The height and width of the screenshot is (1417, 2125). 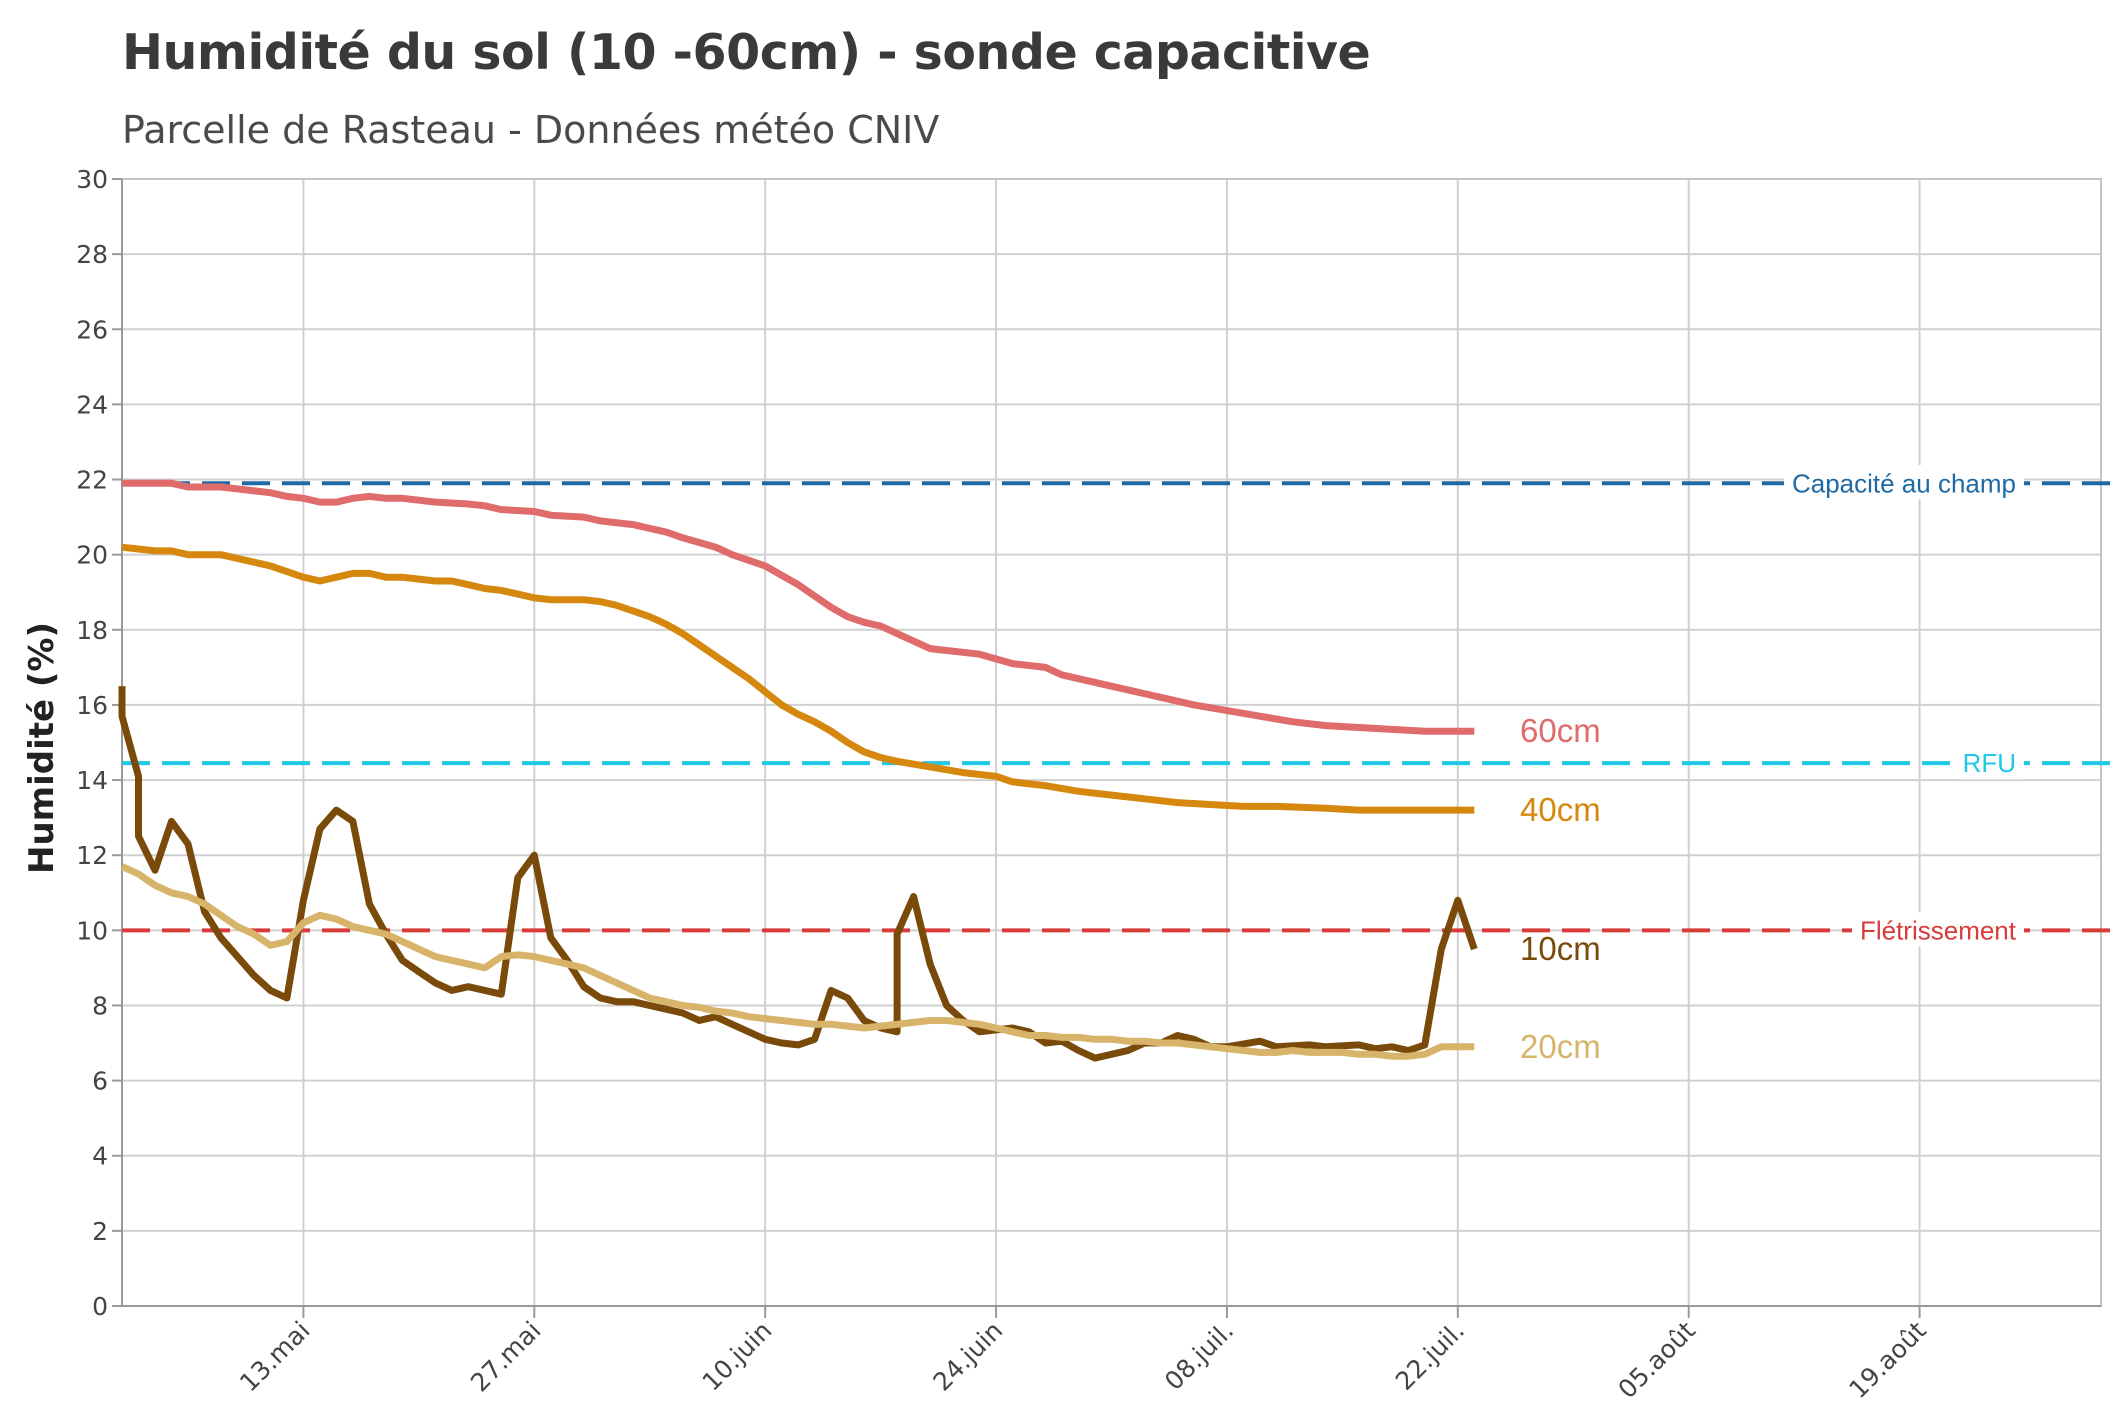 I want to click on x-tick-label: 05.août, so click(x=1657, y=1360).